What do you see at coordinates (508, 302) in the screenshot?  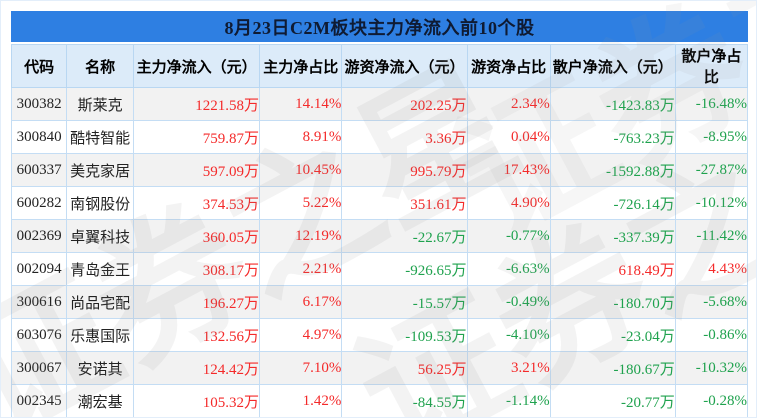 I see `hot-ratio-cell: -0.49%` at bounding box center [508, 302].